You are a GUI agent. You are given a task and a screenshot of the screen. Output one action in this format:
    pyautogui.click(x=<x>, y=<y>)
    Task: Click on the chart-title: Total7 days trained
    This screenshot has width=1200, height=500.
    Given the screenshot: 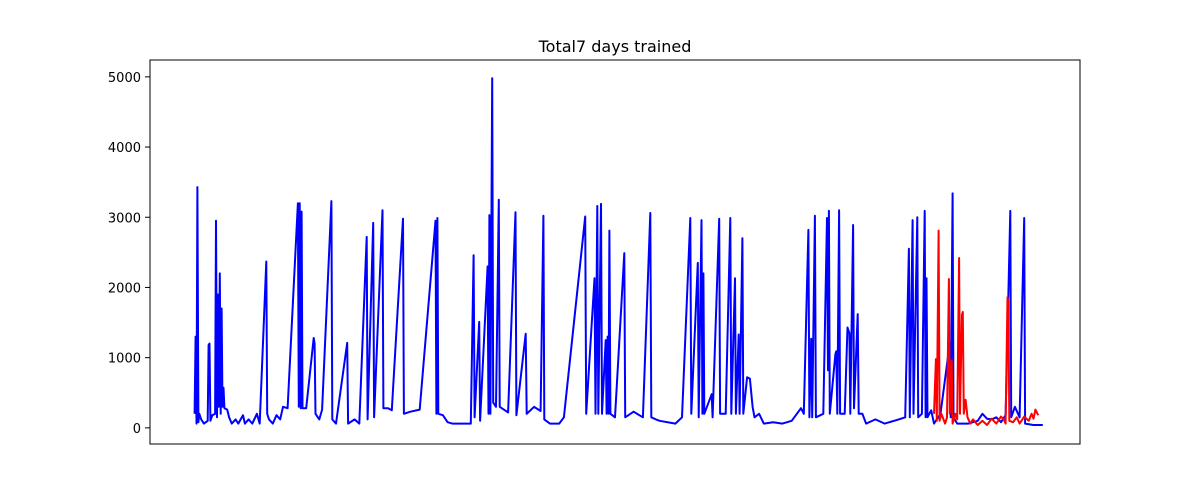 What is the action you would take?
    pyautogui.click(x=615, y=46)
    